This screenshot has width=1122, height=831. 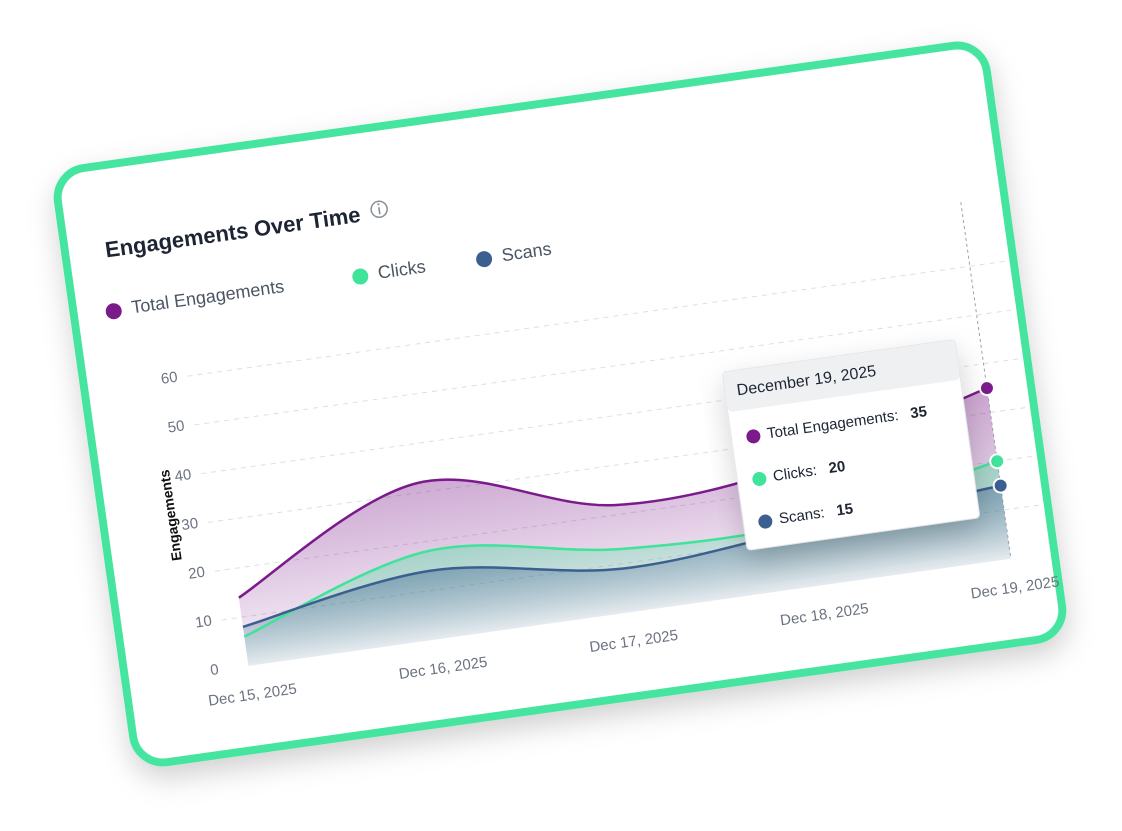 I want to click on y-tick-label: 60, so click(x=169, y=378).